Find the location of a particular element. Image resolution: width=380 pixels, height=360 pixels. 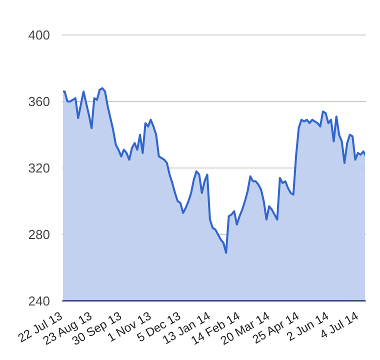

y-tick-label: 280 is located at coordinates (39, 234).